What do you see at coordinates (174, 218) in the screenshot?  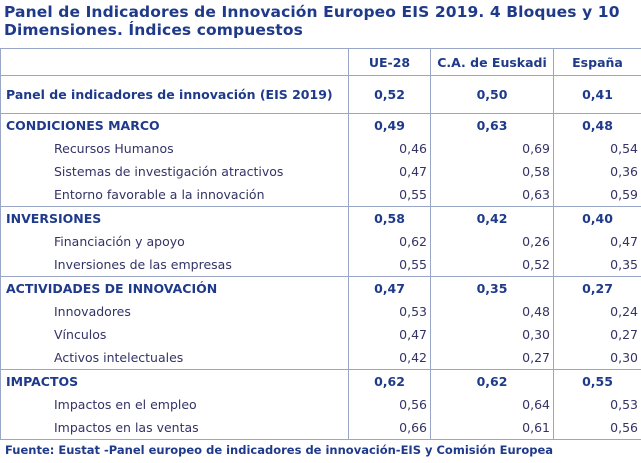 I see `section-label: INVERSIONES` at bounding box center [174, 218].